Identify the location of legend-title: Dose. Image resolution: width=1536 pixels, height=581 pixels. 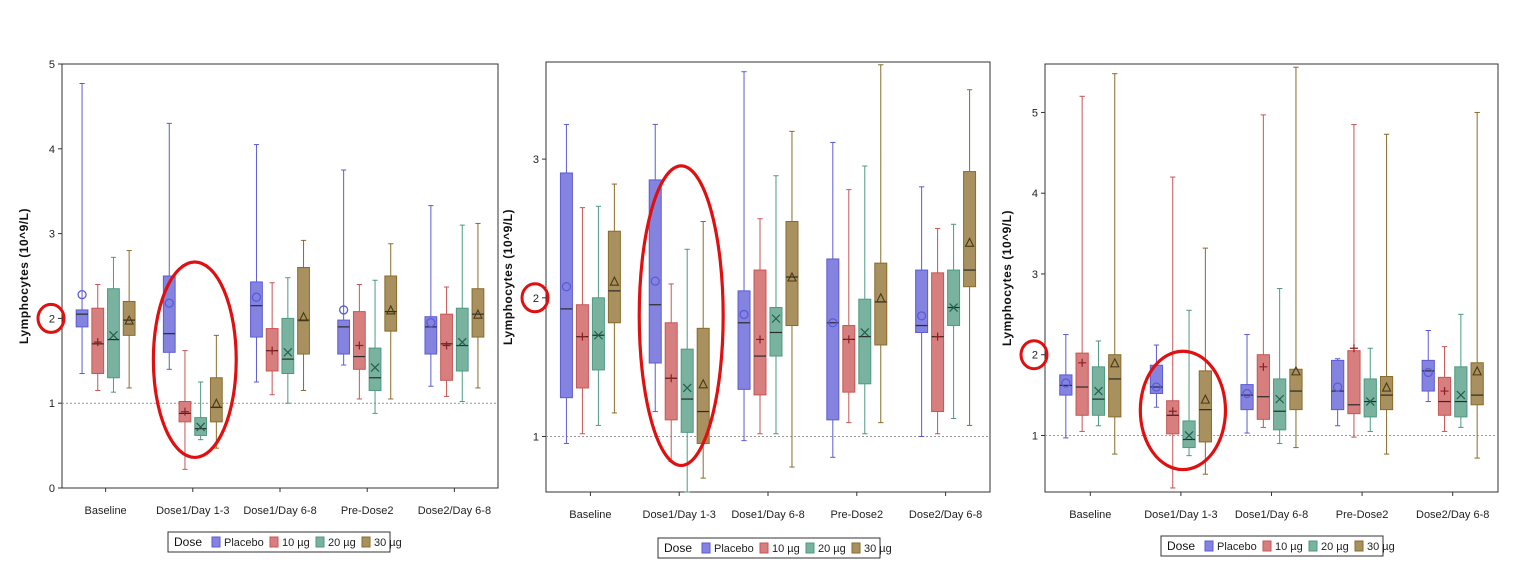
(1181, 546).